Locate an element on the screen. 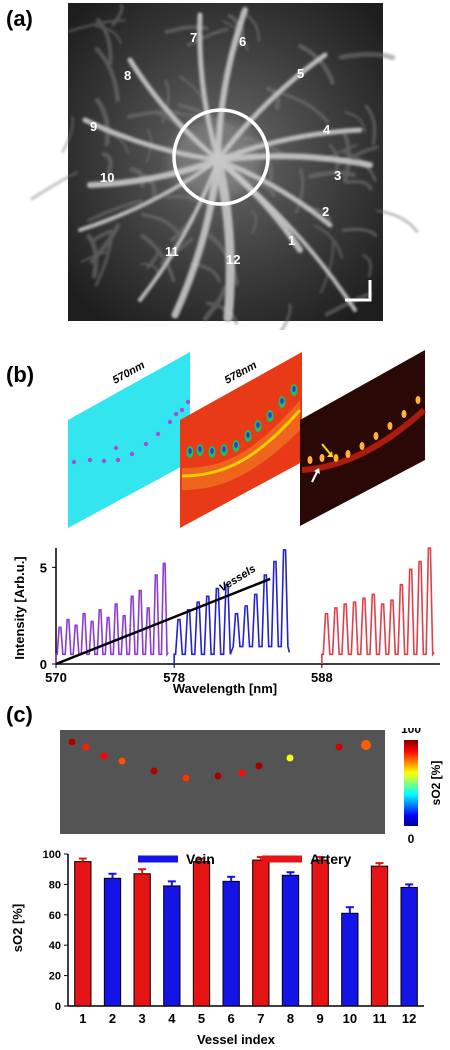 The width and height of the screenshot is (450, 1050). so2-map: 100 0 sO2 [%] is located at coordinates (251, 787).